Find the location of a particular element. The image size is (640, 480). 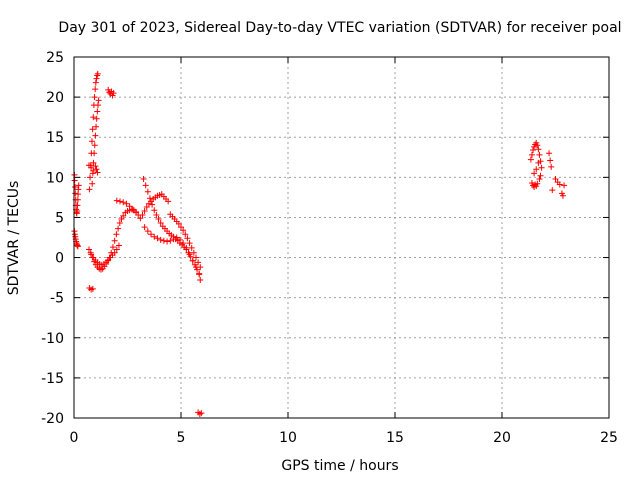

y-tick-label: 15 is located at coordinates (55, 138).